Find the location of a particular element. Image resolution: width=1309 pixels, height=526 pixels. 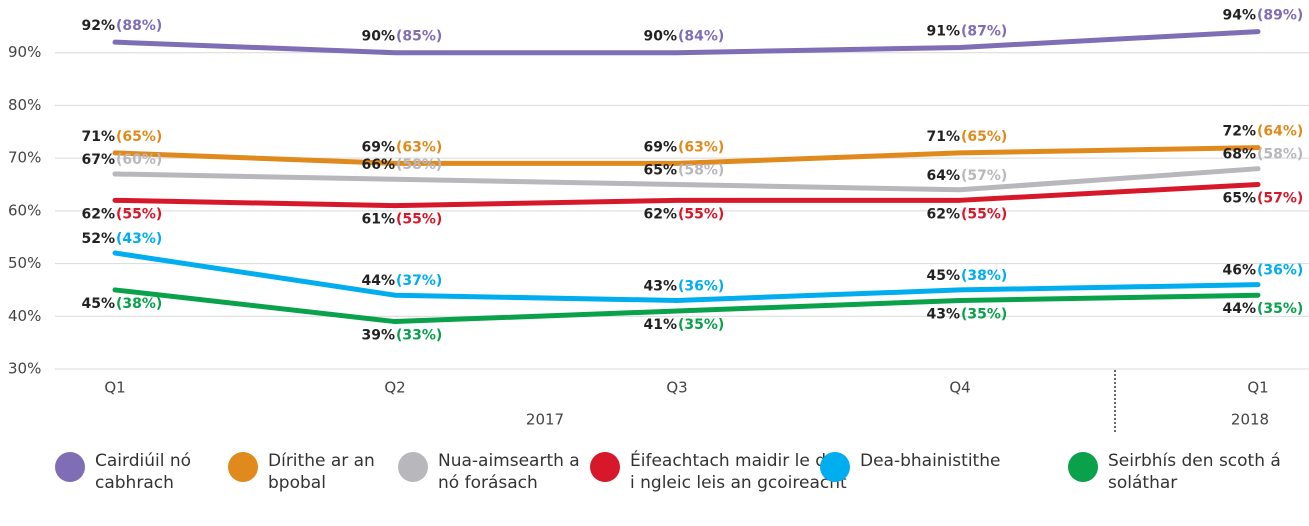

legend-item: Dea-bhainistithe is located at coordinates (930, 466).